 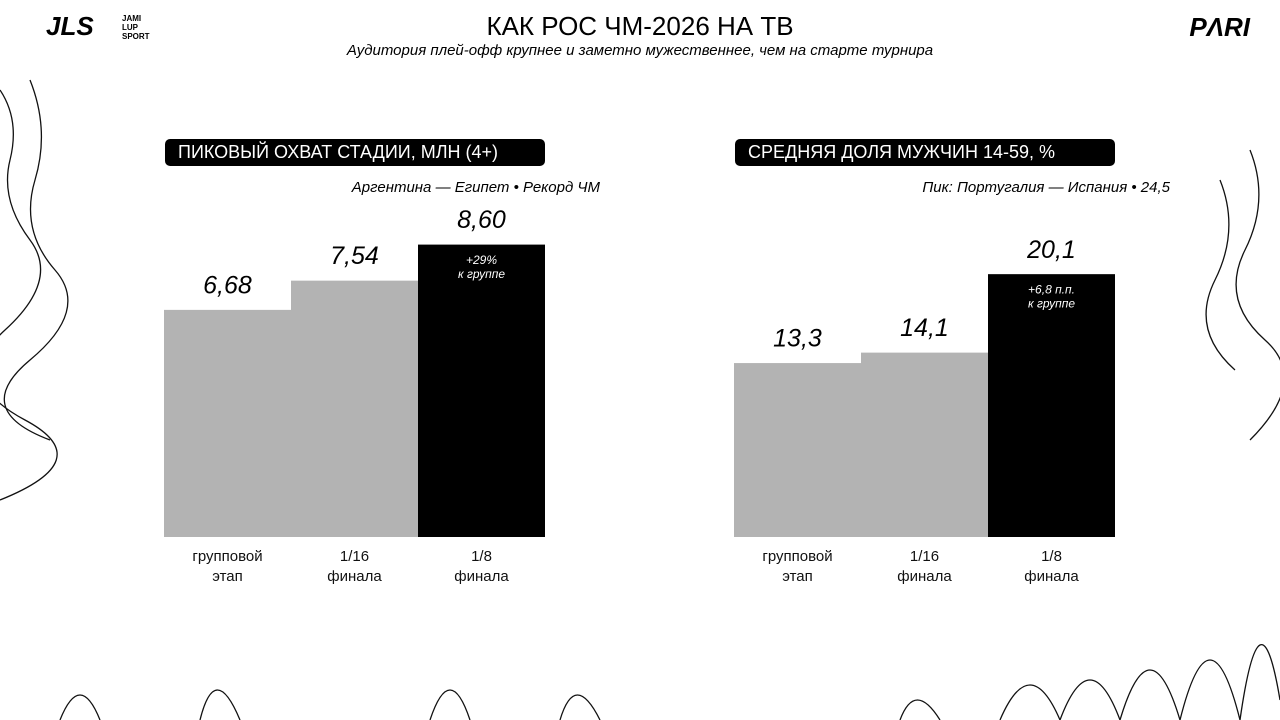 What do you see at coordinates (1051, 250) in the screenshot?
I see `value-label: 20,1` at bounding box center [1051, 250].